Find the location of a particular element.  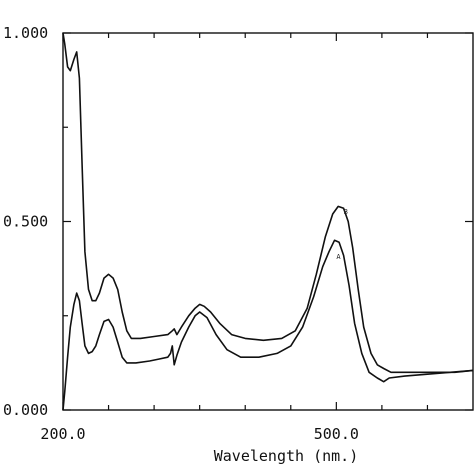

y-tick-label: 0.000 is located at coordinates (25, 410).